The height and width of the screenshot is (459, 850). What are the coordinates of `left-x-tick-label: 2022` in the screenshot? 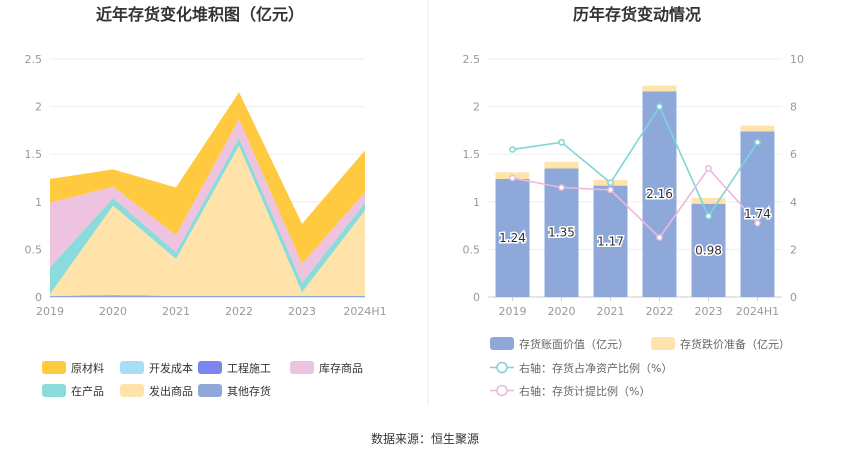 It's located at (239, 311).